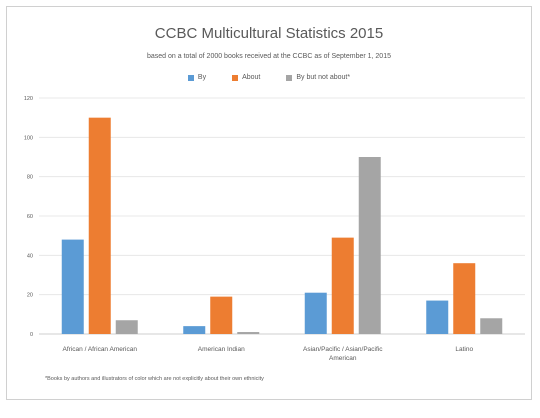 The image size is (540, 418). I want to click on y-tick-label-20: 20, so click(30, 296).